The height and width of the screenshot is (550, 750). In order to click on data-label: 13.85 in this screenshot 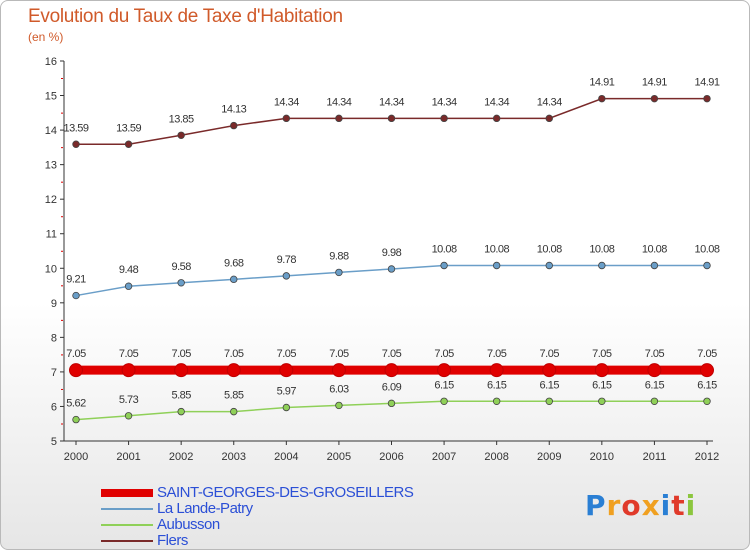, I will do `click(181, 119)`.